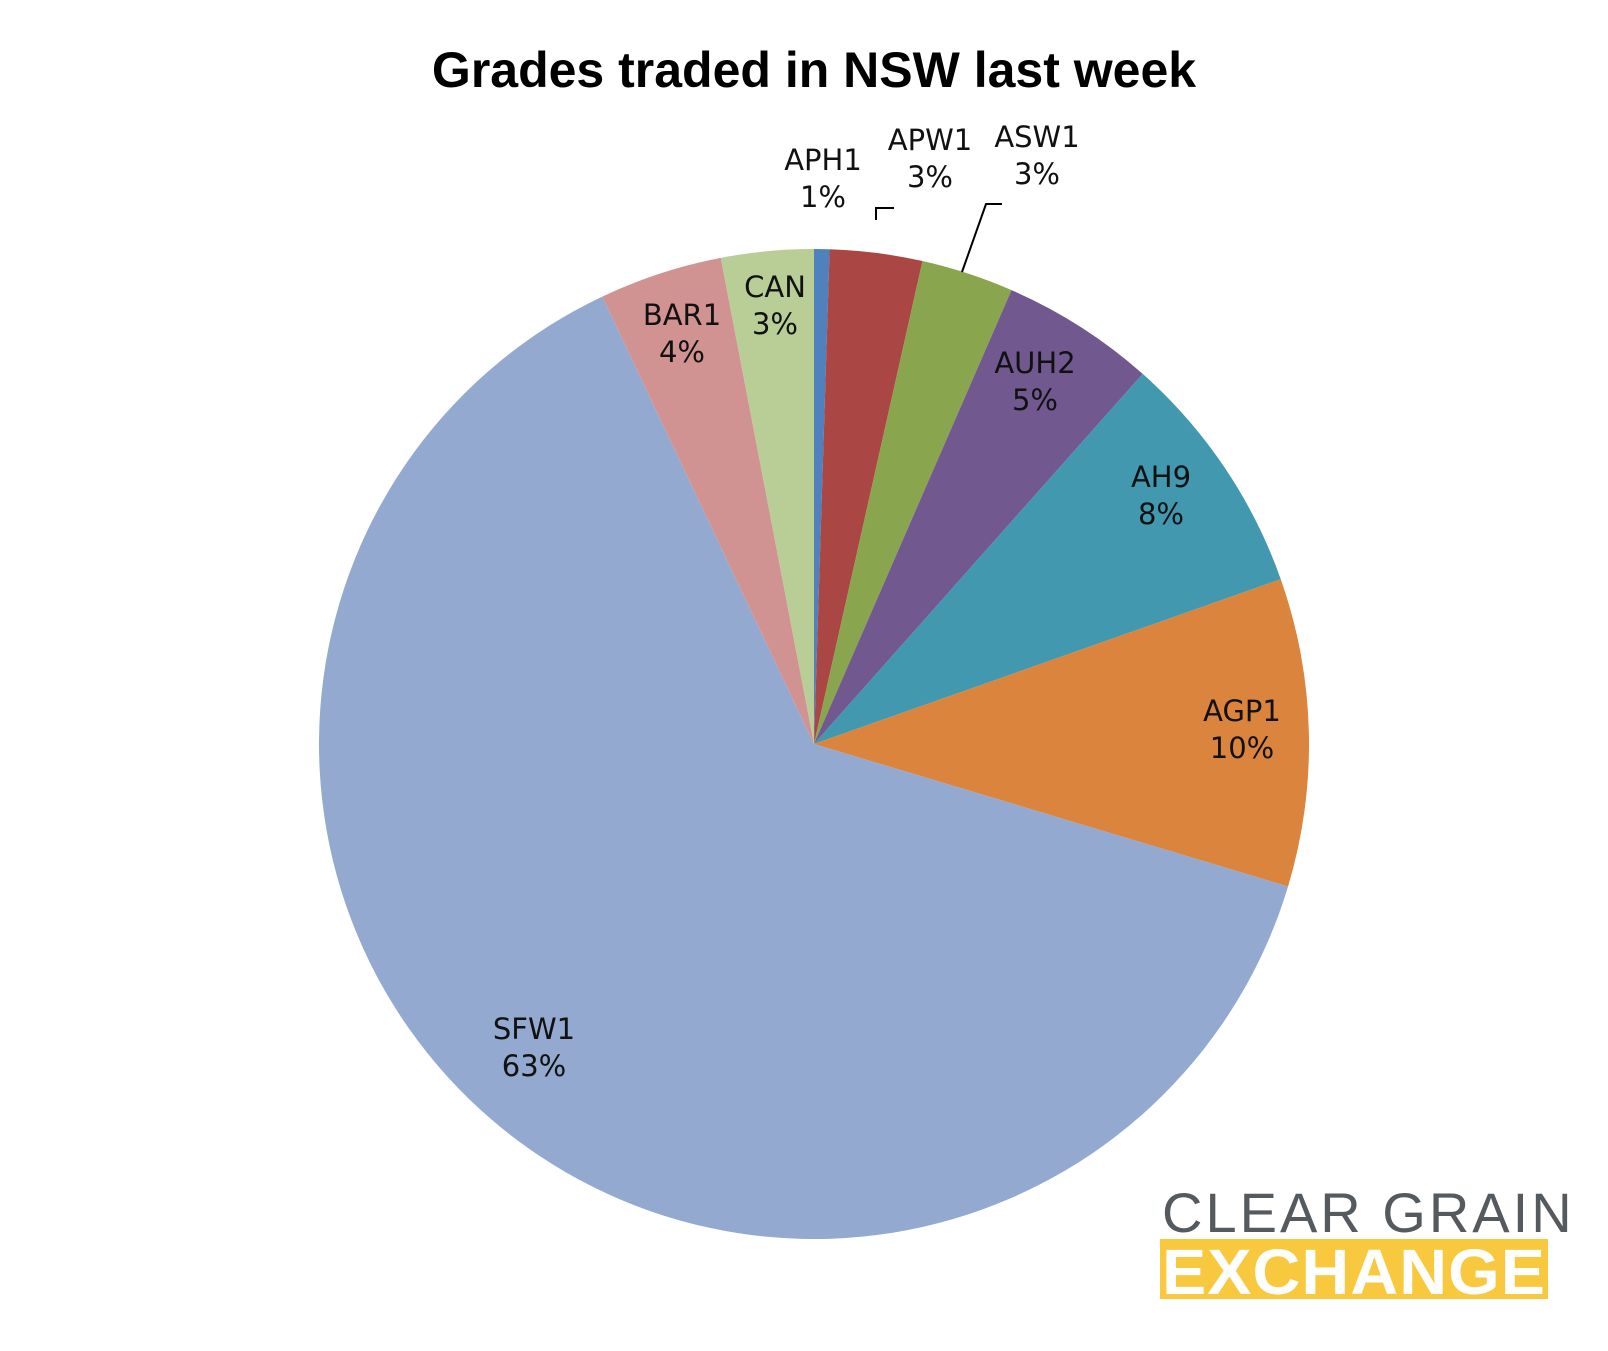 This screenshot has height=1351, width=1608. What do you see at coordinates (534, 1029) in the screenshot?
I see `slice-label-sfw1: SFW1` at bounding box center [534, 1029].